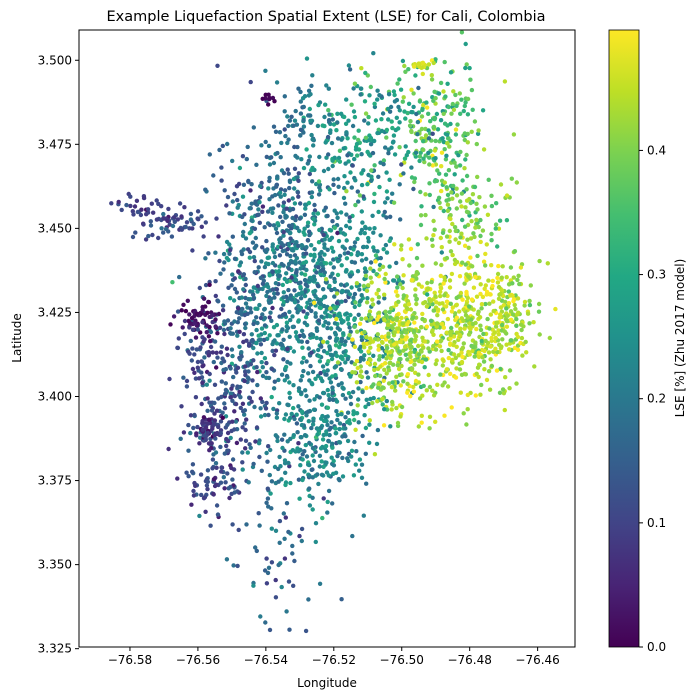 This screenshot has height=699, width=698. I want to click on y-tick-label: 3.500, so click(55, 60).